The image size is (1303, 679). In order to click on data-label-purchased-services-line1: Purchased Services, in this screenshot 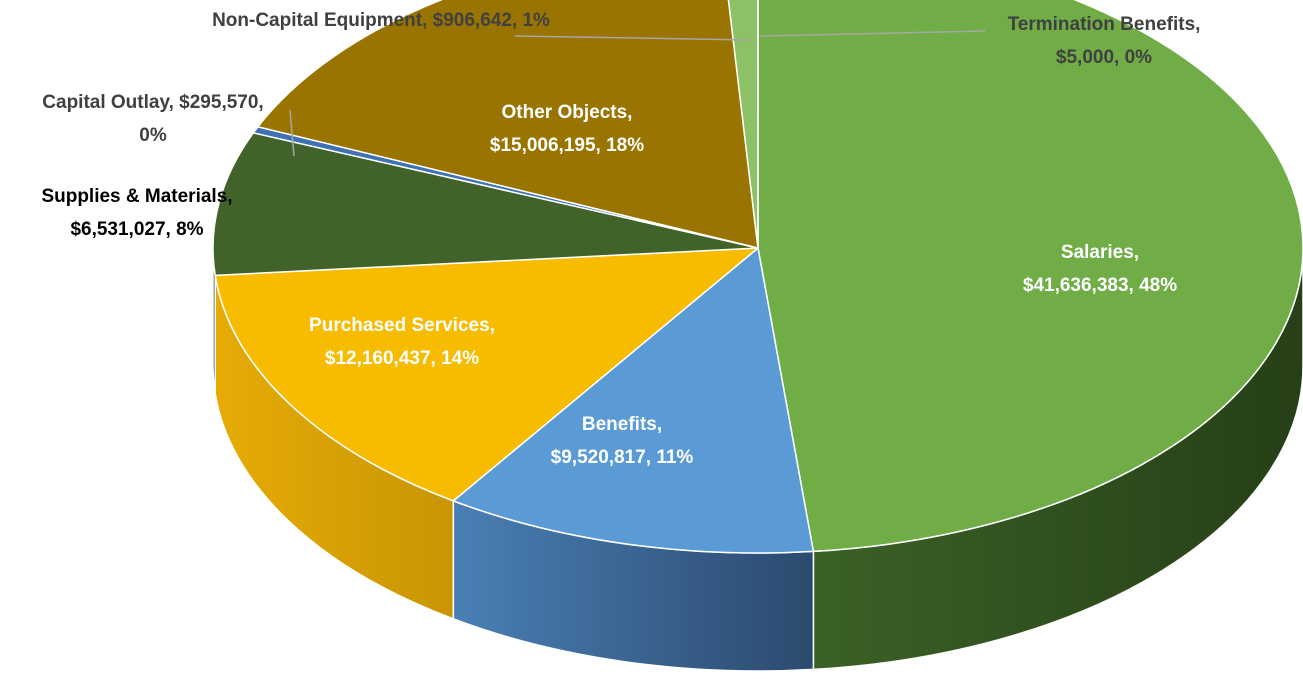, I will do `click(402, 325)`.